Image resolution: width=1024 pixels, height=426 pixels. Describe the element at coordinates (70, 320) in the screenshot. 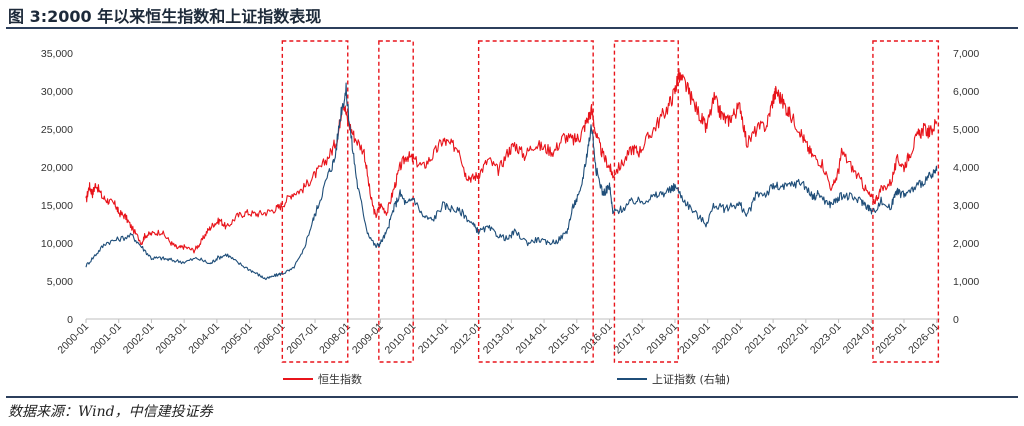

I see `left-y-tick-label: 0` at that location.